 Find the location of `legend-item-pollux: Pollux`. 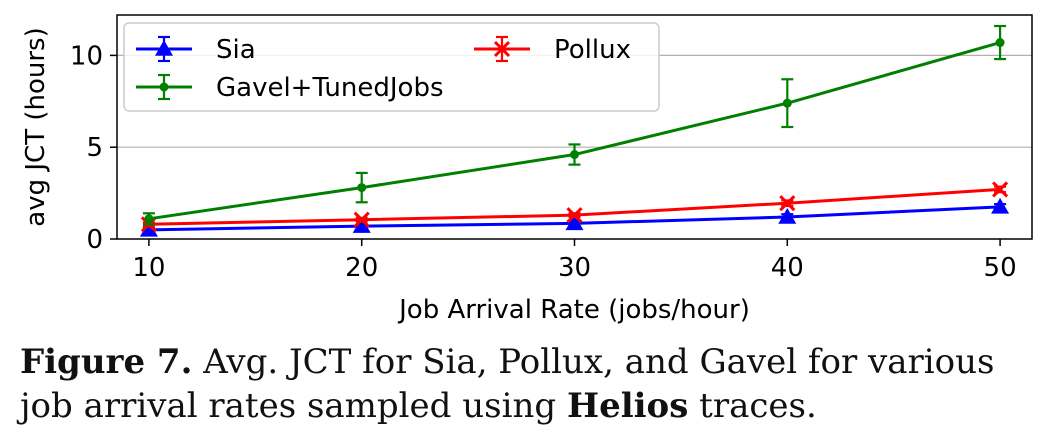

legend-item-pollux: Pollux is located at coordinates (552, 50).